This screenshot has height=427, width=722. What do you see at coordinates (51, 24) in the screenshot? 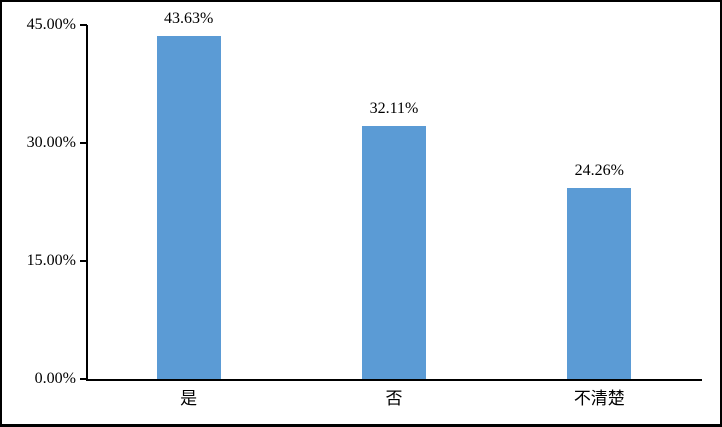
I see `y-axis-tick-label: 45.00%` at bounding box center [51, 24].